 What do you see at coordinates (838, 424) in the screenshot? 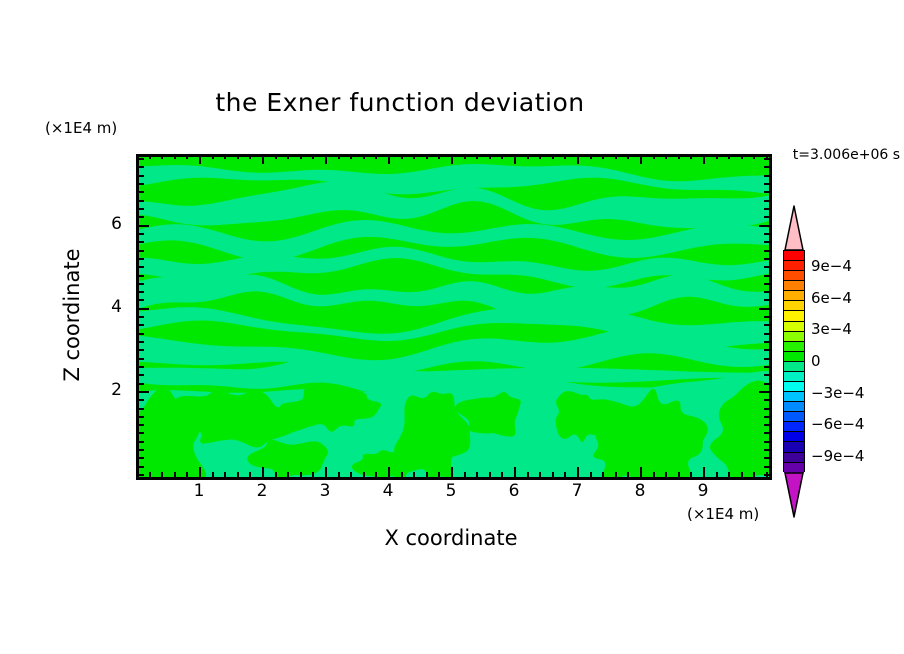
I see `colorbar-tick-label: −6e−4` at bounding box center [838, 424].